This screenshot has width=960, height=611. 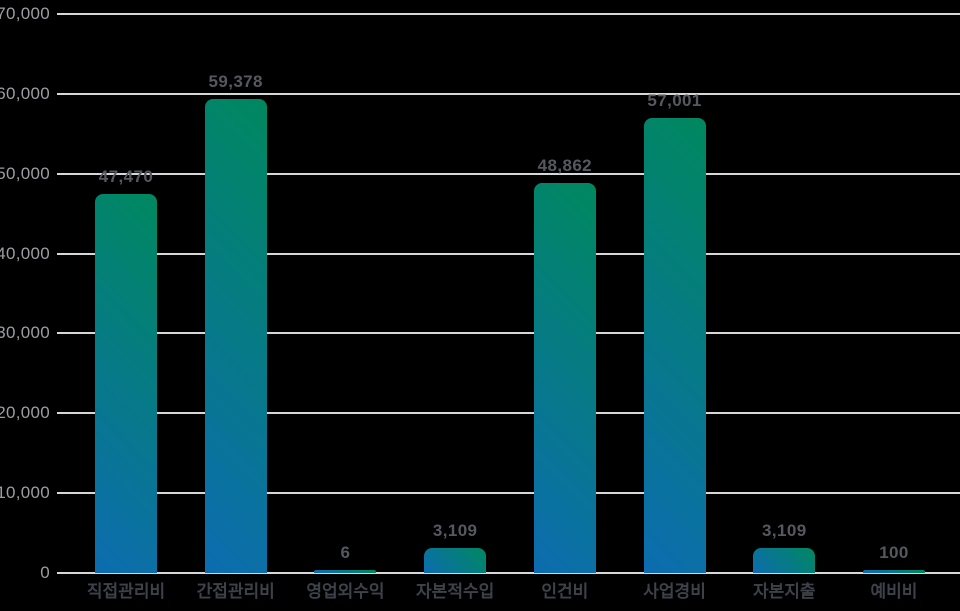 I want to click on y-axis-tick-label: 30,000, so click(x=25, y=333).